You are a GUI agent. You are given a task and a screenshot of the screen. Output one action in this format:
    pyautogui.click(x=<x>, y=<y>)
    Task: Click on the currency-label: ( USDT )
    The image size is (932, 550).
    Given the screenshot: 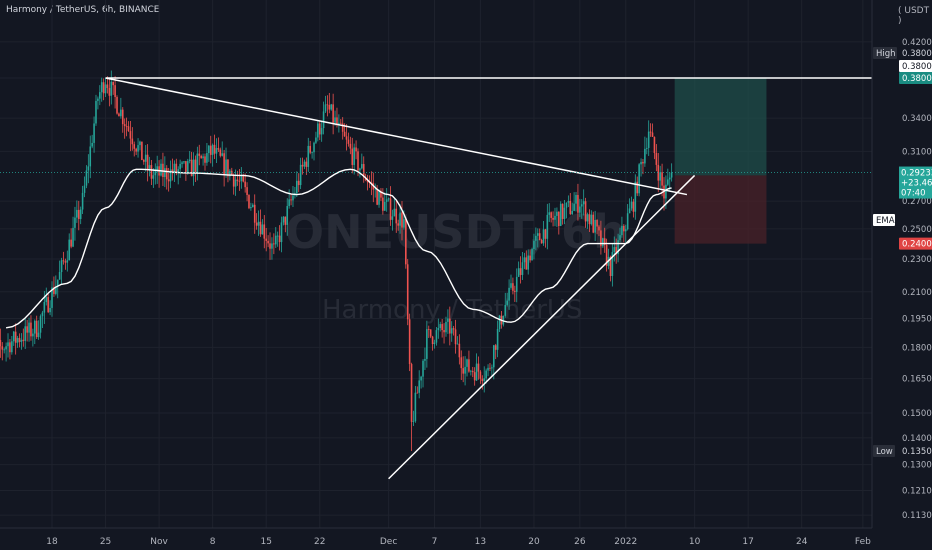 What is the action you would take?
    pyautogui.click(x=914, y=16)
    